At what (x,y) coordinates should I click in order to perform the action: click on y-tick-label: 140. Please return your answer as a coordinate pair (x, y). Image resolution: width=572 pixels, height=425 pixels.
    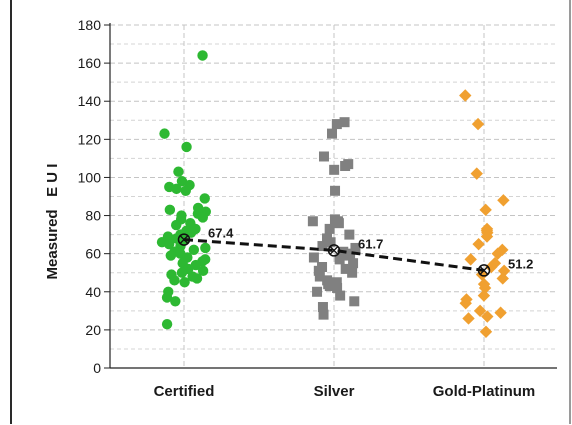
    Looking at the image, I should click on (90, 101).